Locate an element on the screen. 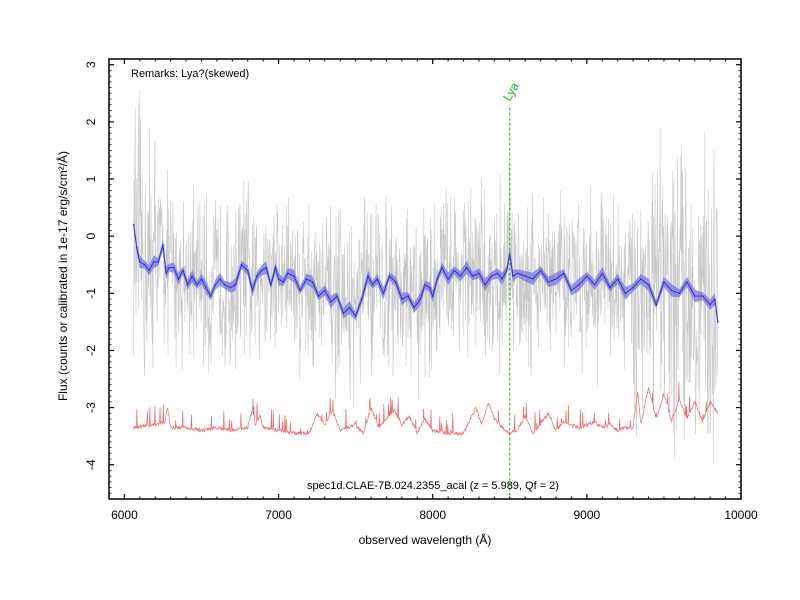 The image size is (800, 600). y-tick-label: 1 is located at coordinates (91, 178).